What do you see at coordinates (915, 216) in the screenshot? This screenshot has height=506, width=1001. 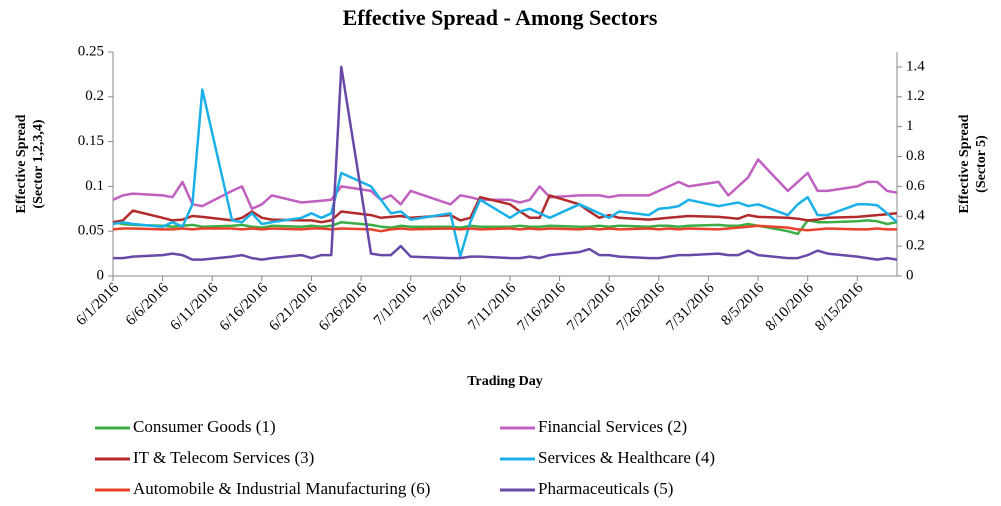 I see `y2-tick-label: 0.4` at bounding box center [915, 216].